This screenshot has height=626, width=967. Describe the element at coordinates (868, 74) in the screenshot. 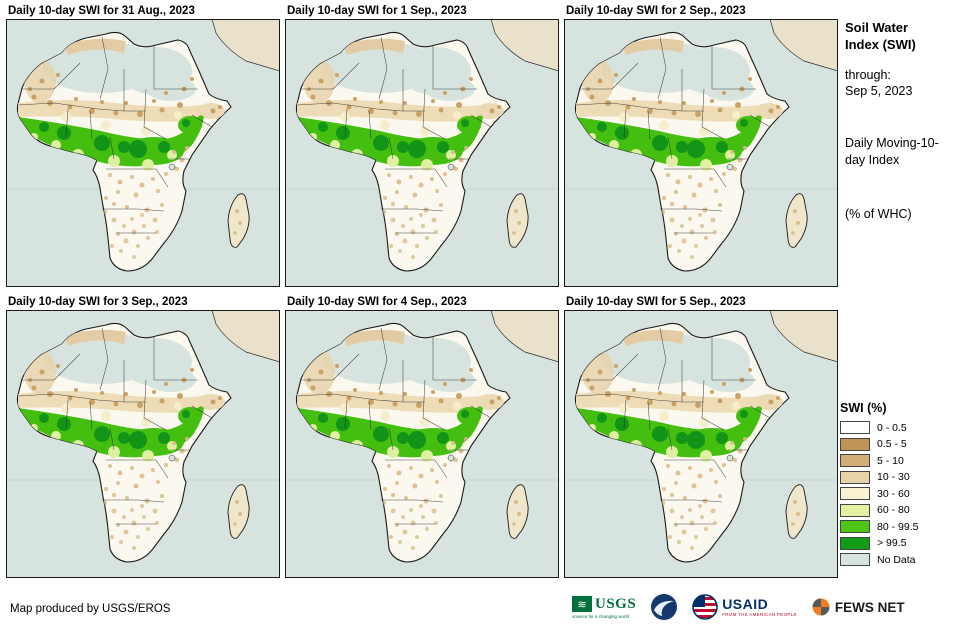

I see `through-label: through:` at that location.